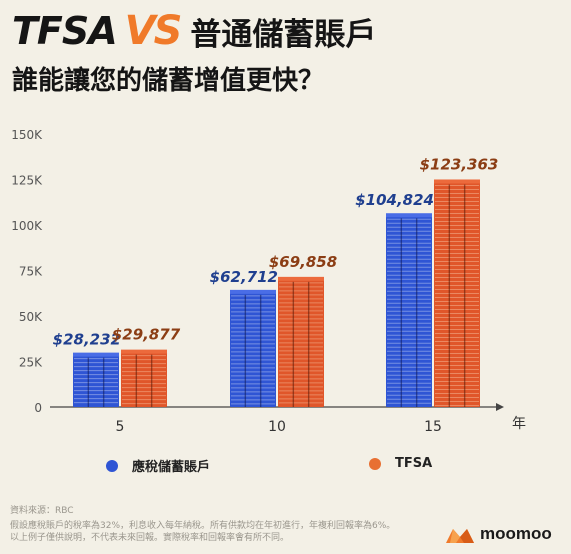 This screenshot has height=554, width=571. What do you see at coordinates (375, 463) in the screenshot?
I see `legend-dot-tfsa` at bounding box center [375, 463].